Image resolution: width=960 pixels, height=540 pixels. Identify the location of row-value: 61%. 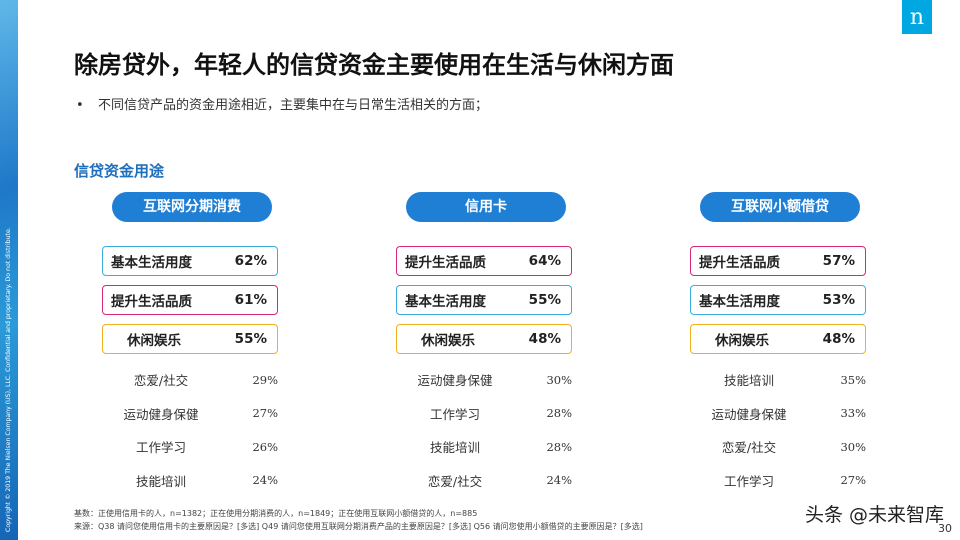
(250, 300).